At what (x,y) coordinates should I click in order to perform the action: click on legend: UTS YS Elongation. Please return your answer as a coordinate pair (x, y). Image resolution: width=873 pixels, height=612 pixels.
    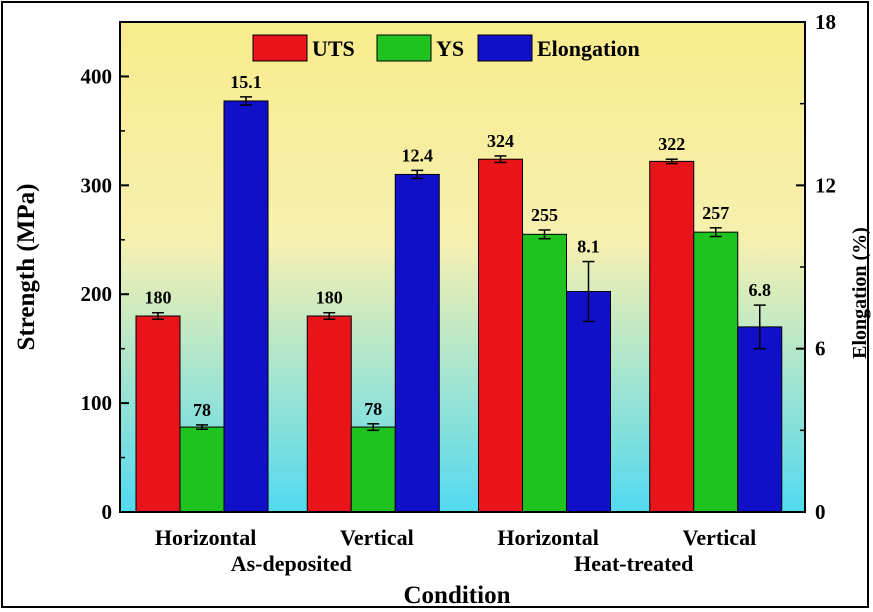
    Looking at the image, I should click on (446, 48).